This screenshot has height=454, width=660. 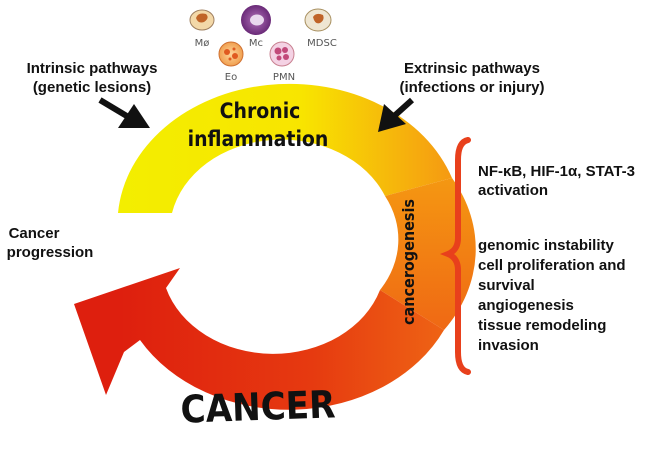 What do you see at coordinates (92, 87) in the screenshot?
I see `intrinsic-pathways-sublabel: (genetic lesions)` at bounding box center [92, 87].